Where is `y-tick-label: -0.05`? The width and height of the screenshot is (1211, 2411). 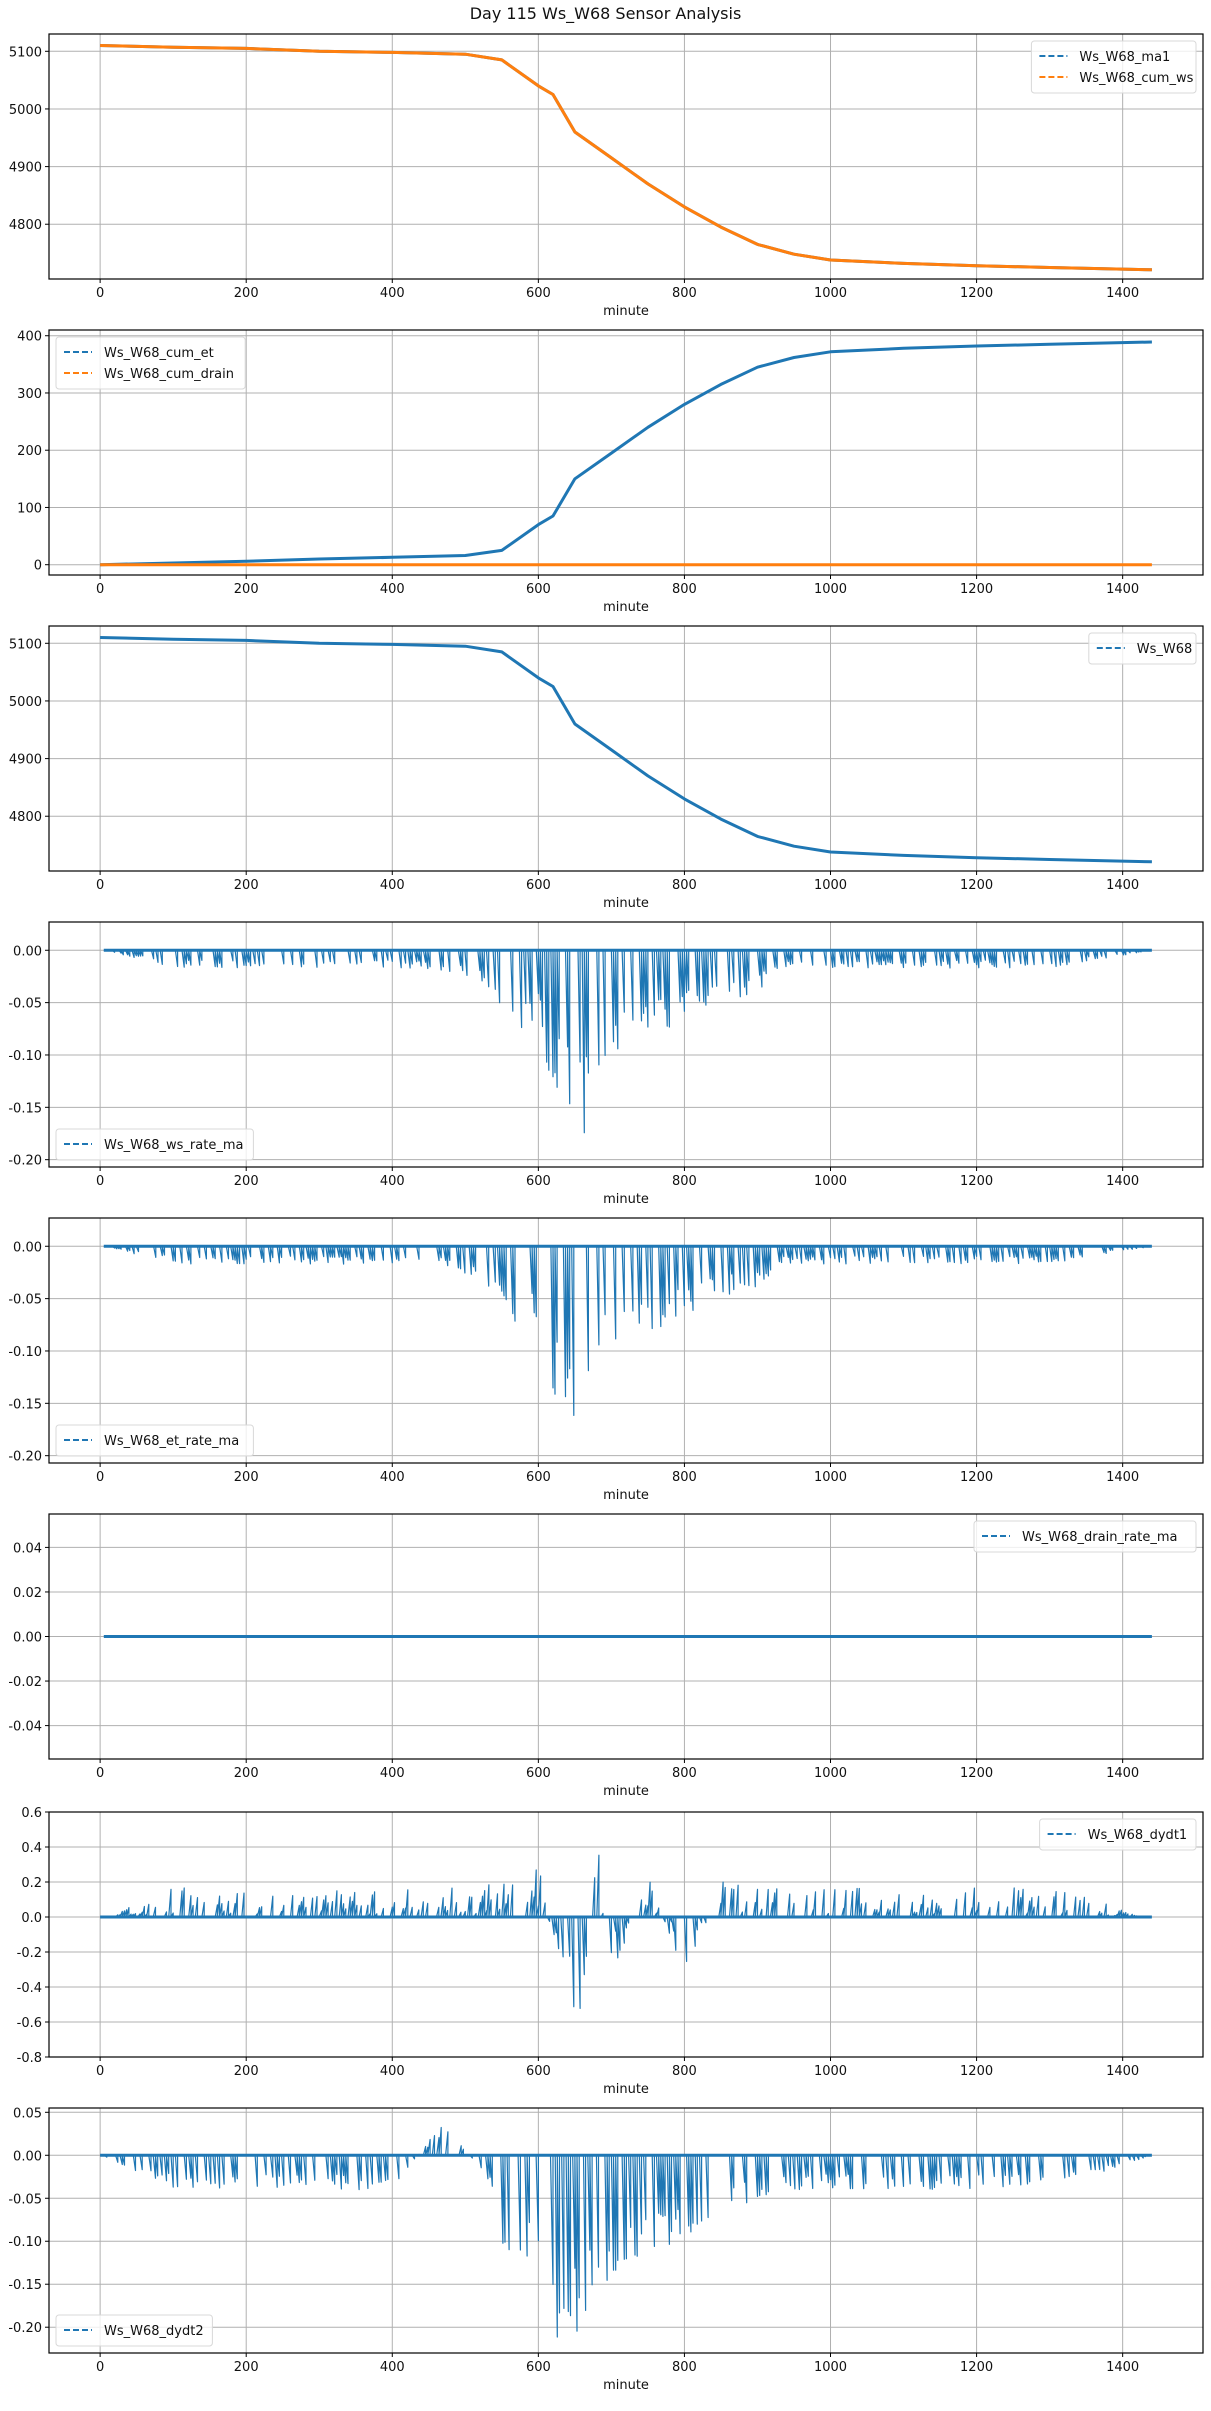 y-tick-label: -0.05 is located at coordinates (25, 1300).